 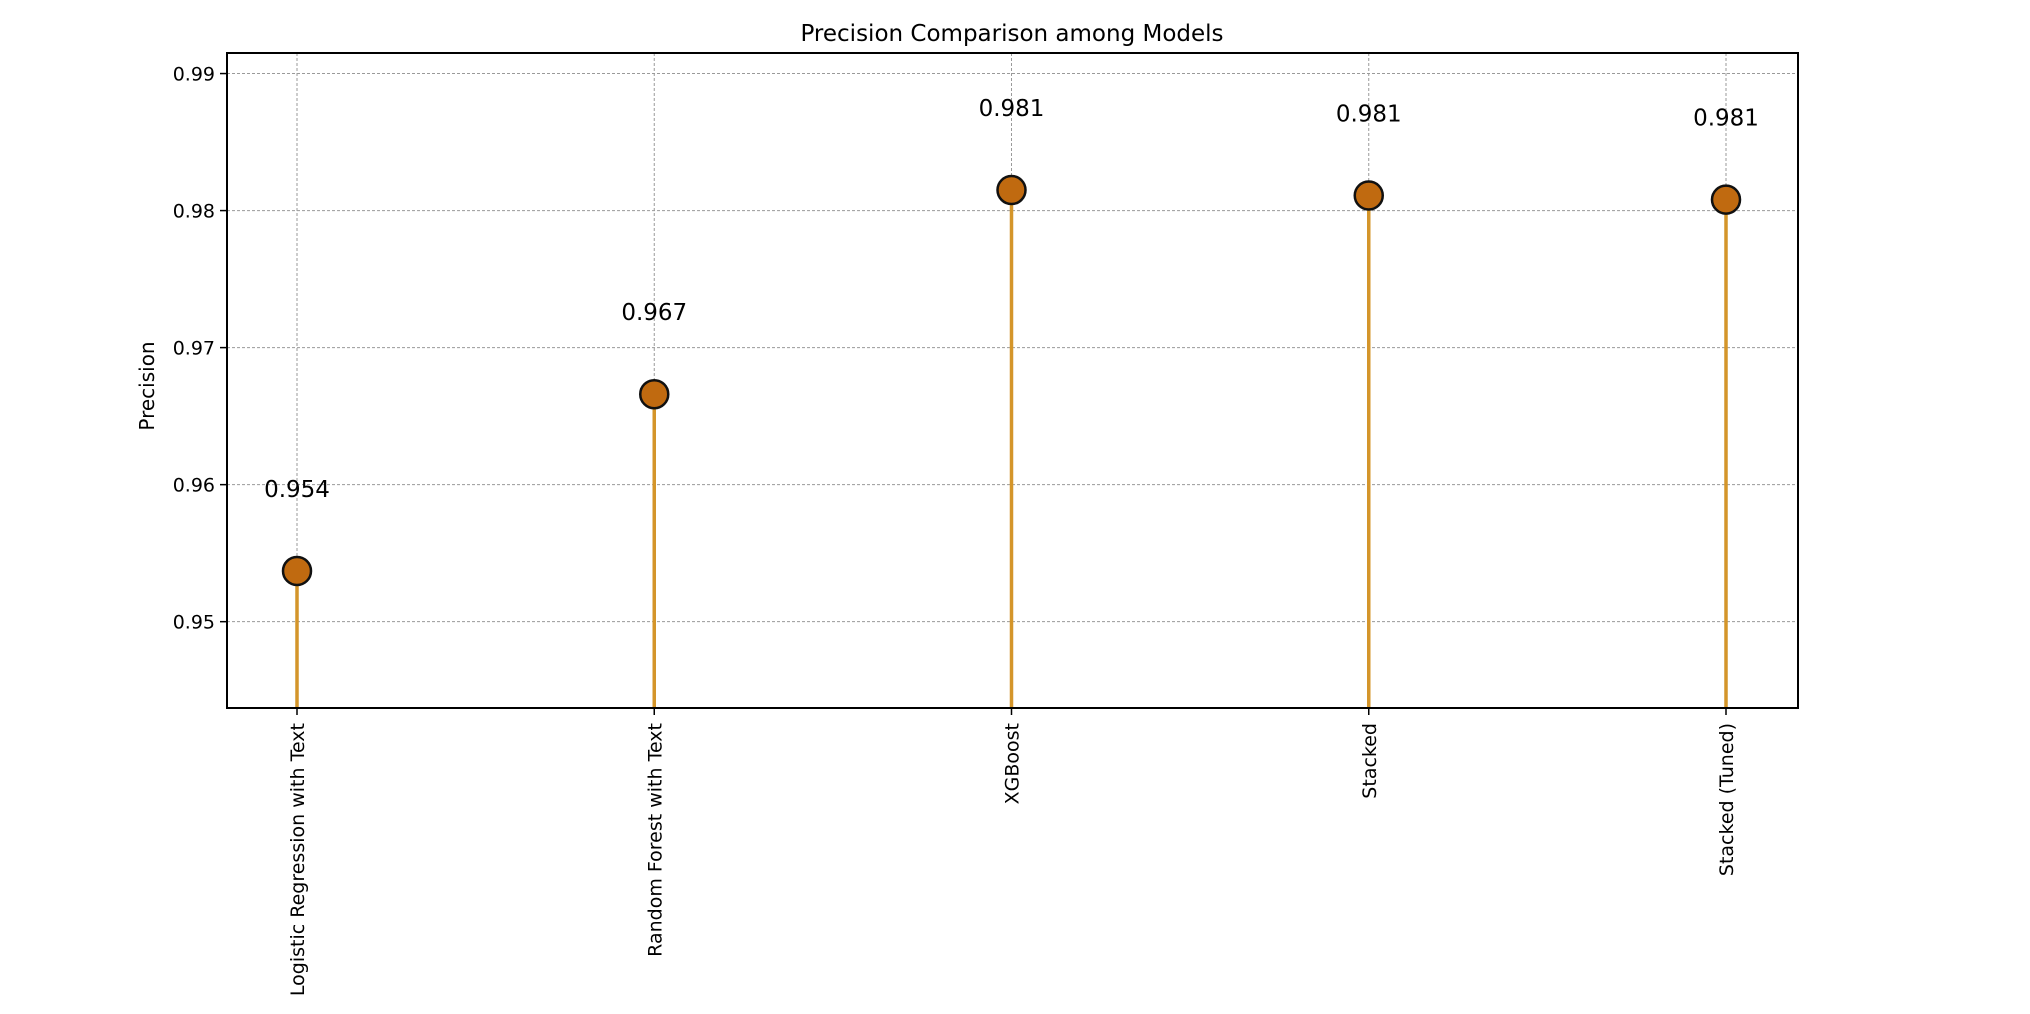 What do you see at coordinates (1727, 799) in the screenshot?
I see `x-tick-label: Stacked (Tuned)` at bounding box center [1727, 799].